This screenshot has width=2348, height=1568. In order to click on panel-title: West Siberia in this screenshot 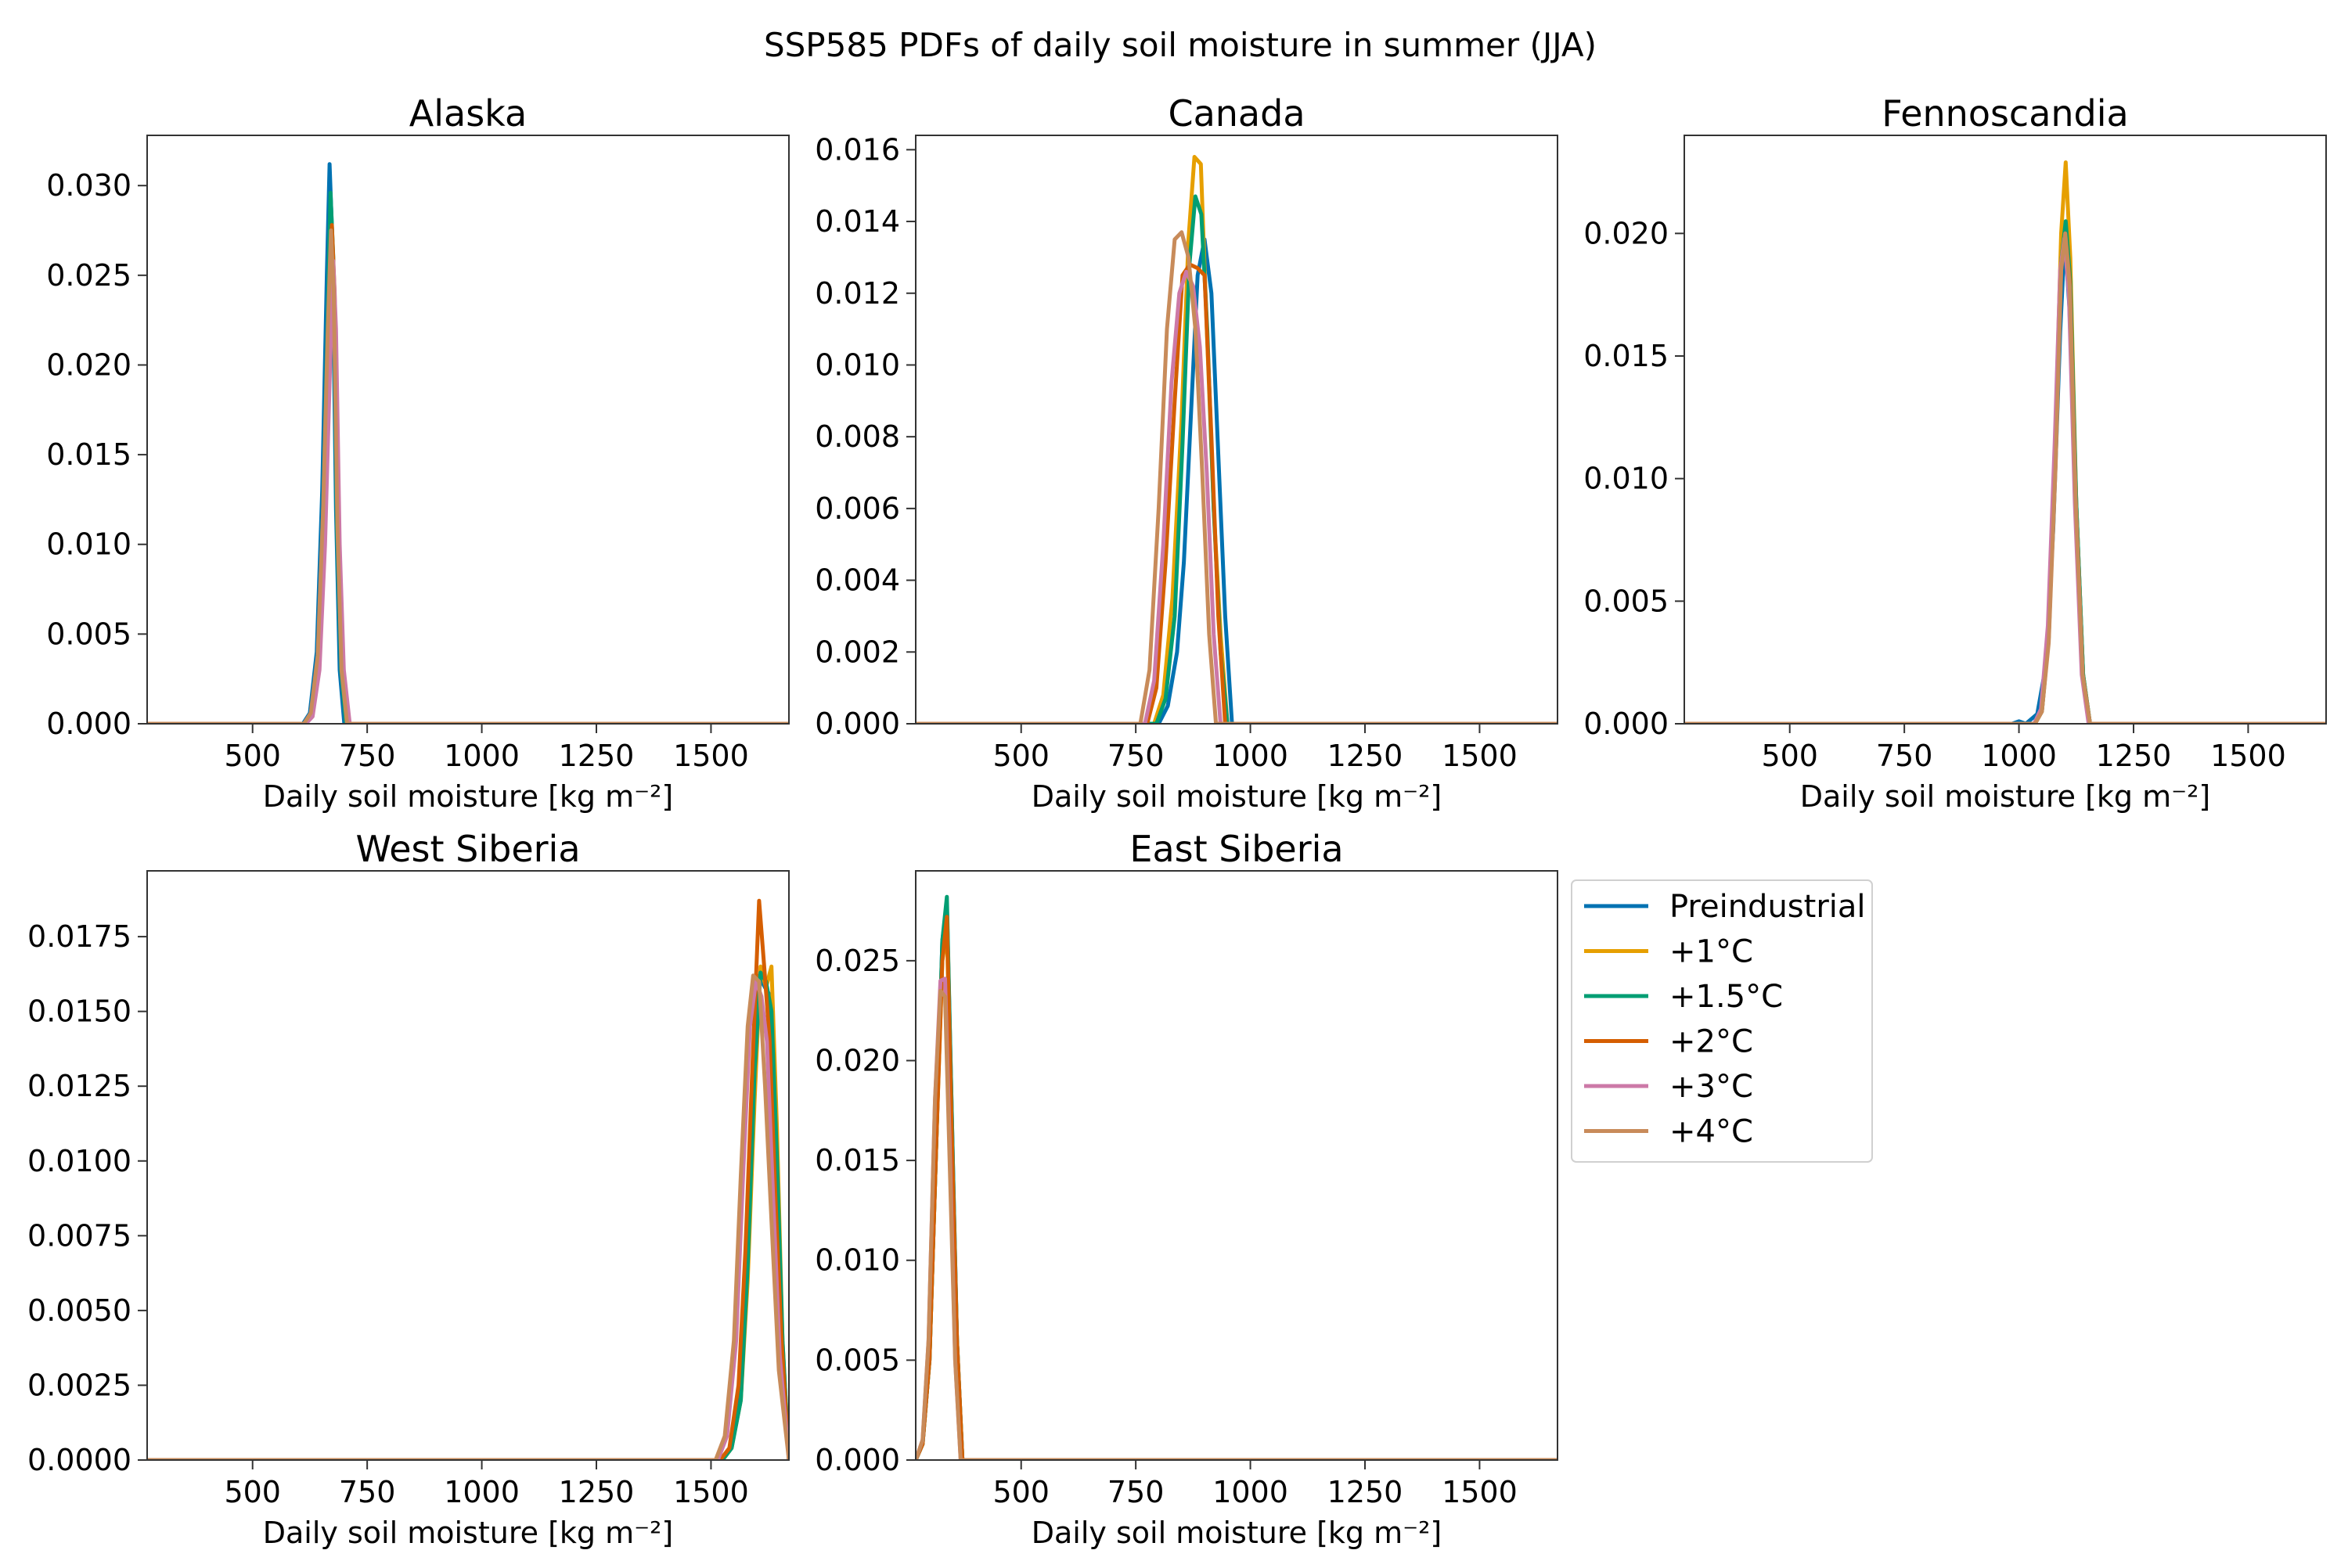, I will do `click(468, 849)`.